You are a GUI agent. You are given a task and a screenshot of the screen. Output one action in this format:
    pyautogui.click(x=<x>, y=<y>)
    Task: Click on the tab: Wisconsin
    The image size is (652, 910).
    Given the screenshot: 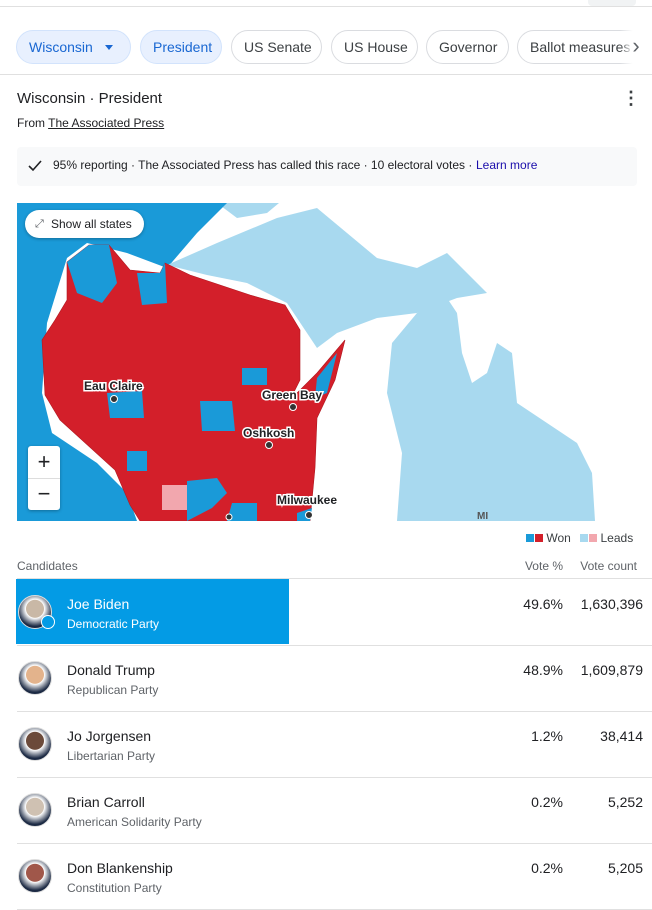 What is the action you would take?
    pyautogui.click(x=73, y=47)
    